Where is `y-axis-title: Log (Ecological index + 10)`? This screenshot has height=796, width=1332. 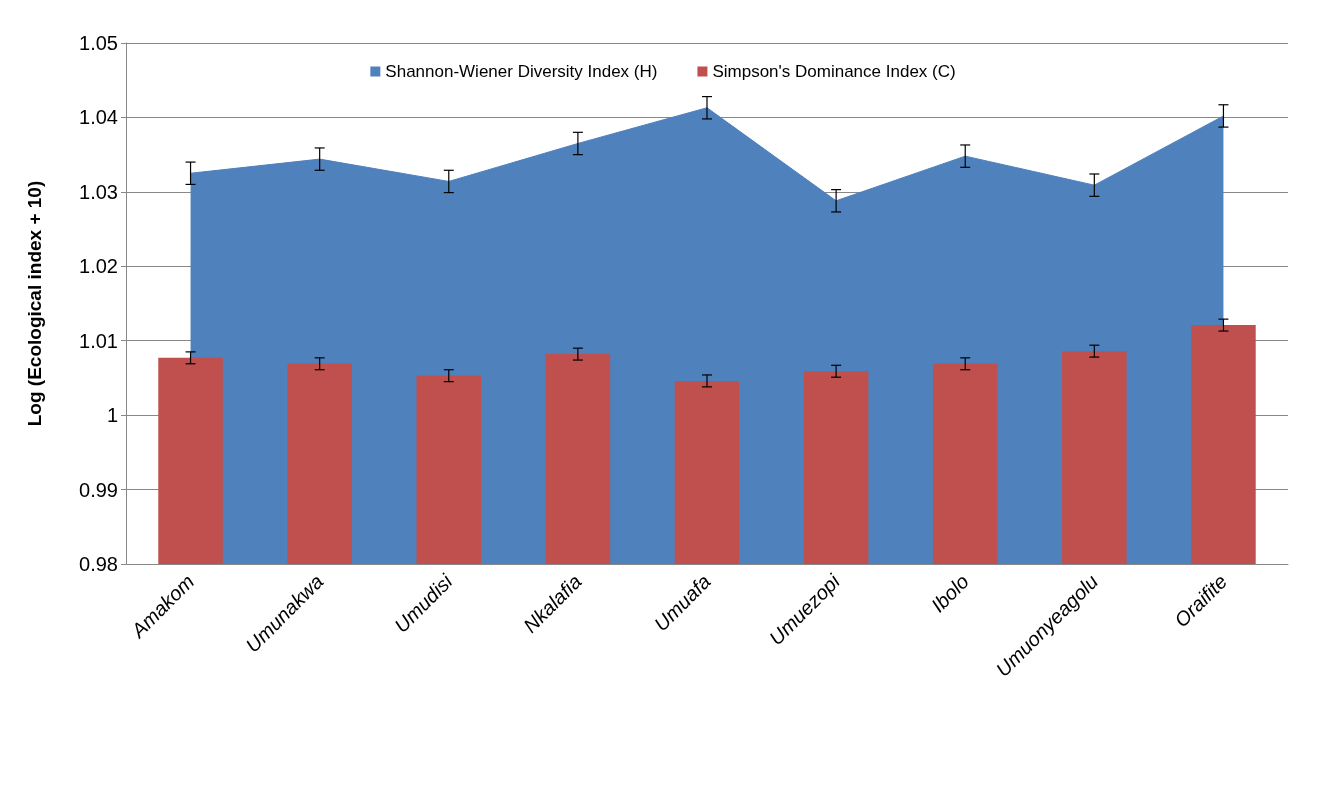
y-axis-title: Log (Ecological index + 10) is located at coordinates (34, 303).